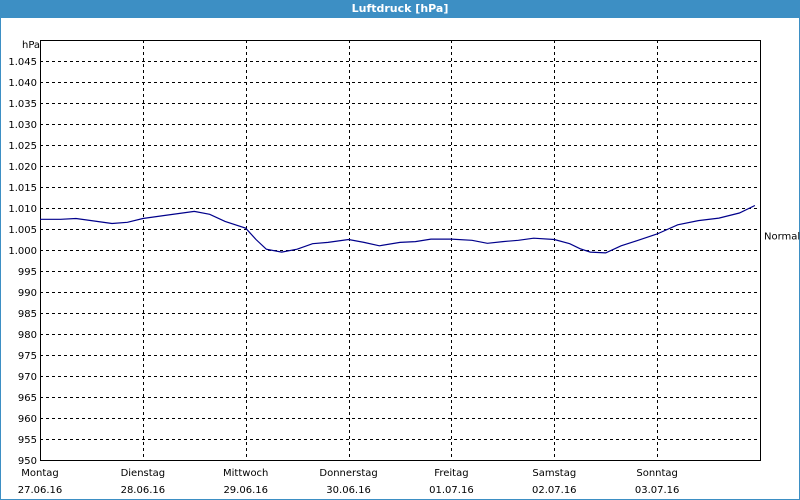 The image size is (800, 500). I want to click on y-tick-label: 1.035, so click(22, 104).